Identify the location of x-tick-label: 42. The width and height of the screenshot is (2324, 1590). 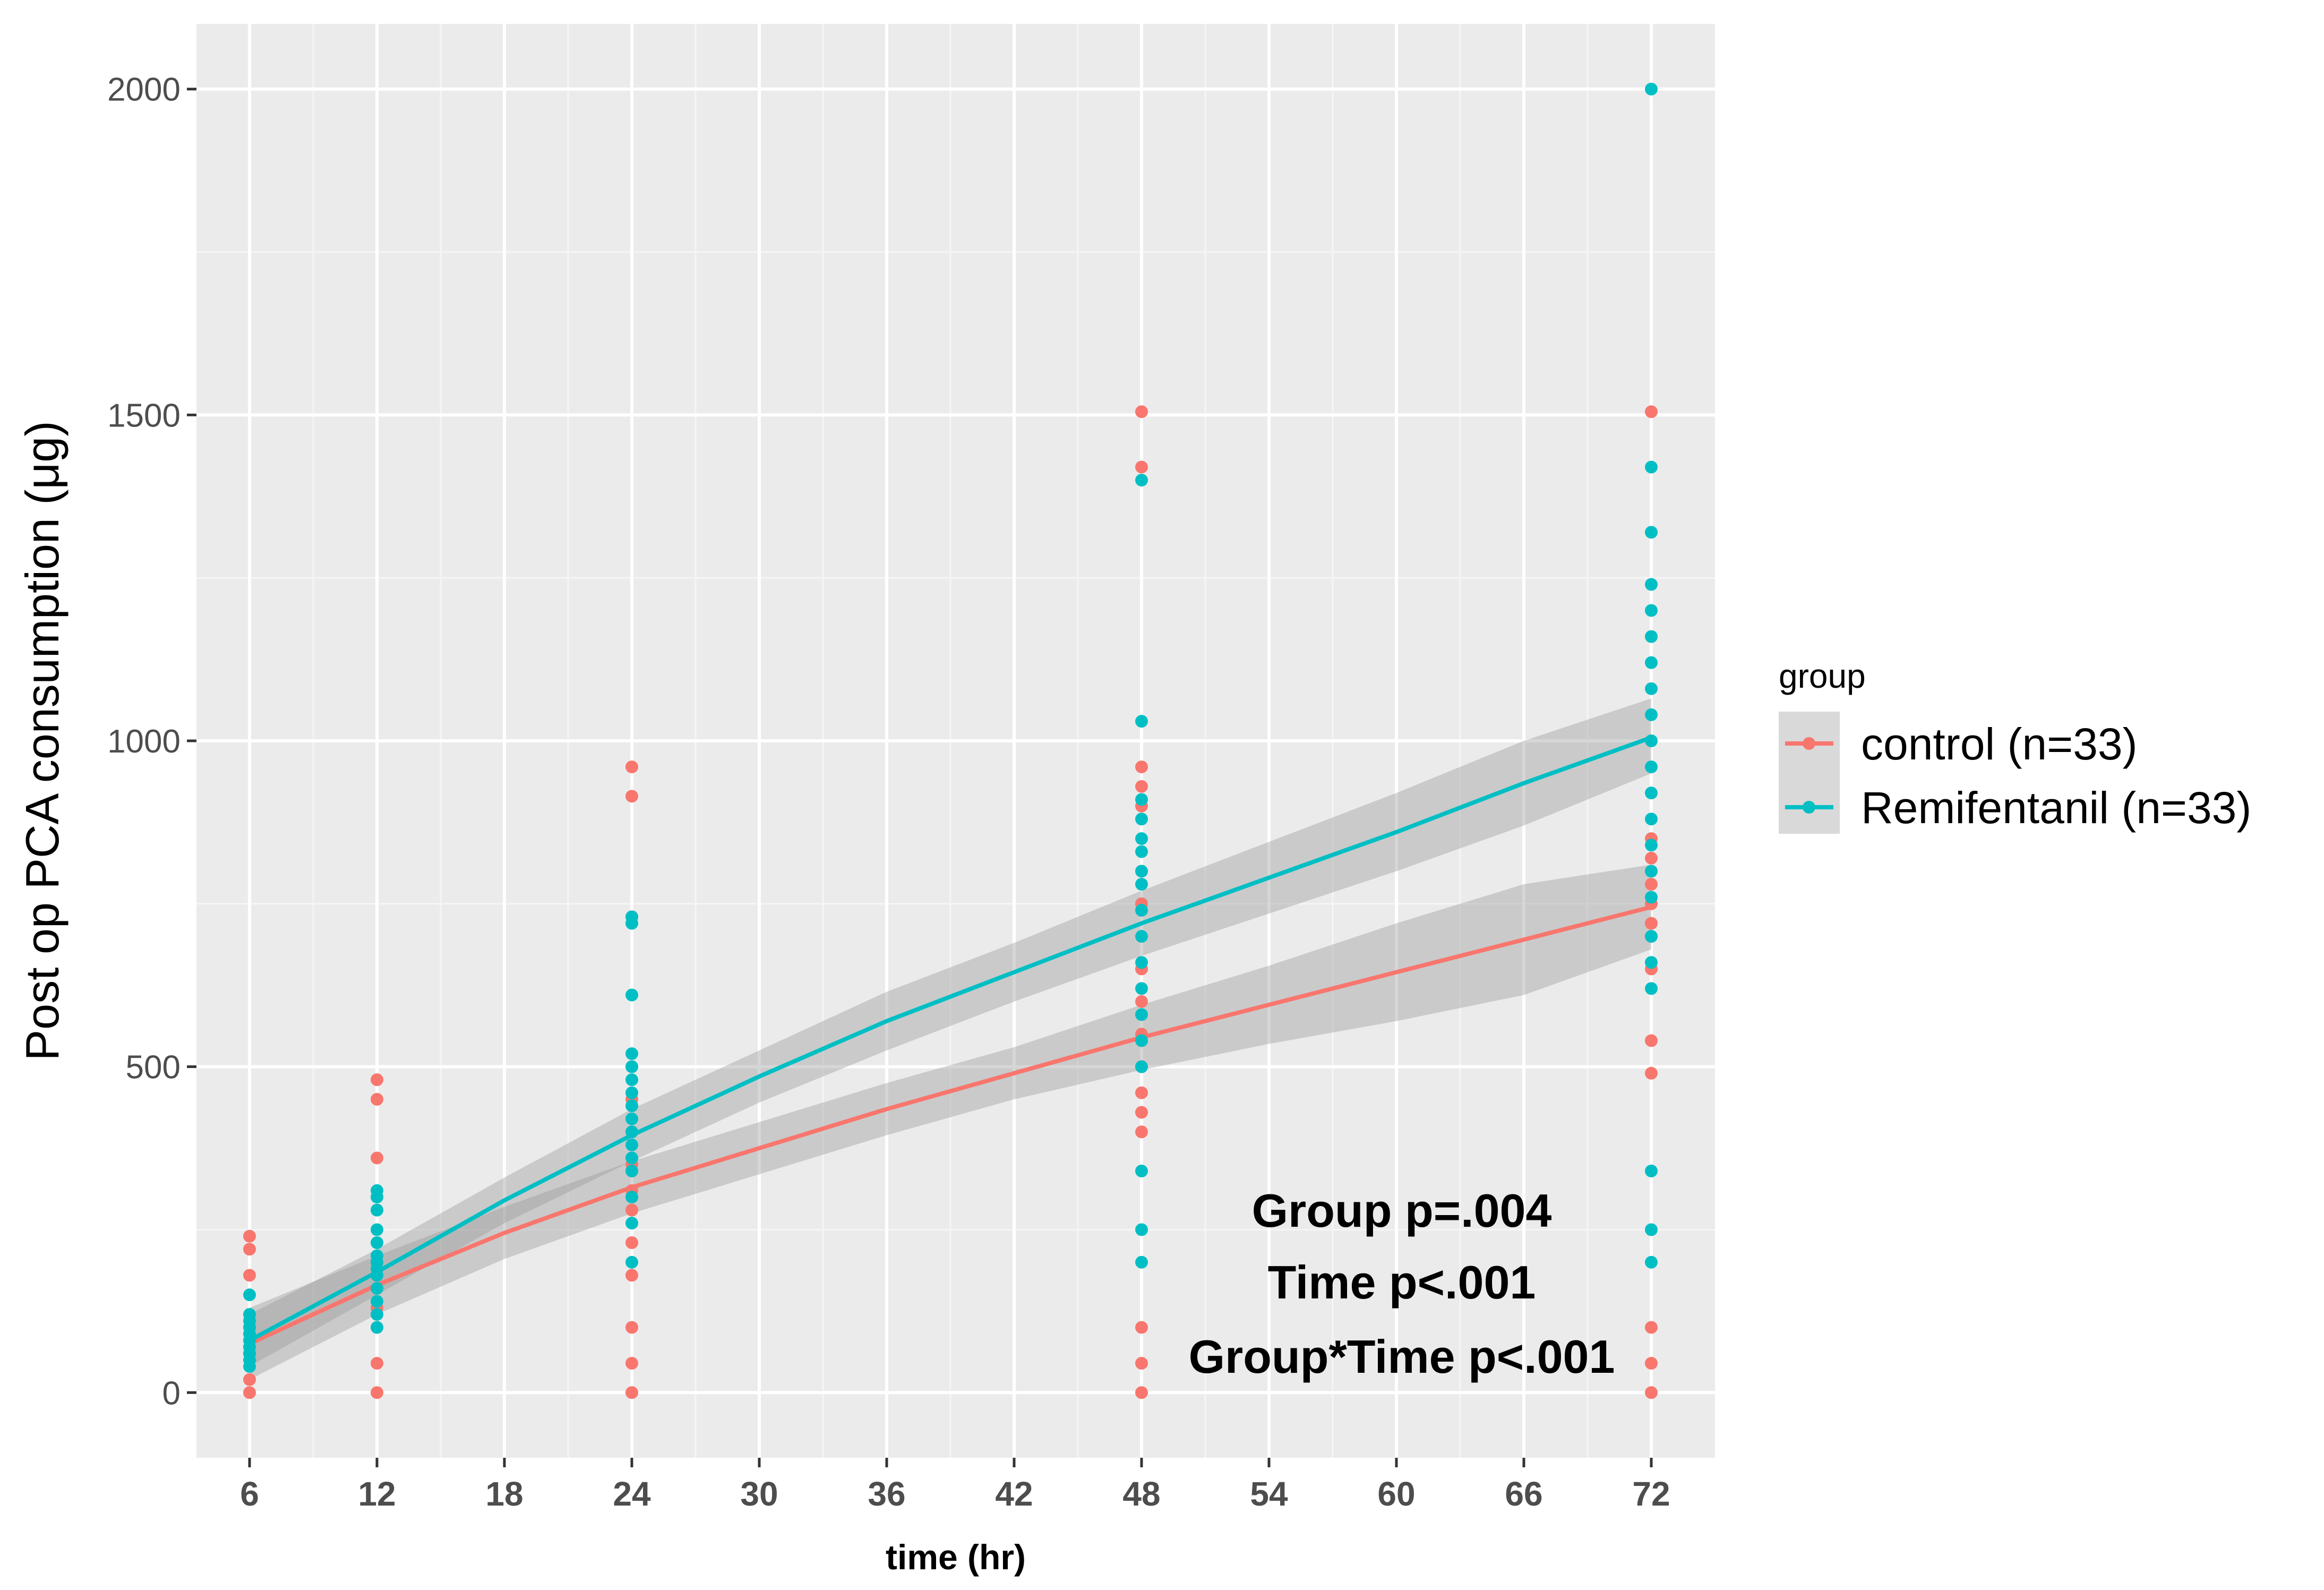
(1014, 1494).